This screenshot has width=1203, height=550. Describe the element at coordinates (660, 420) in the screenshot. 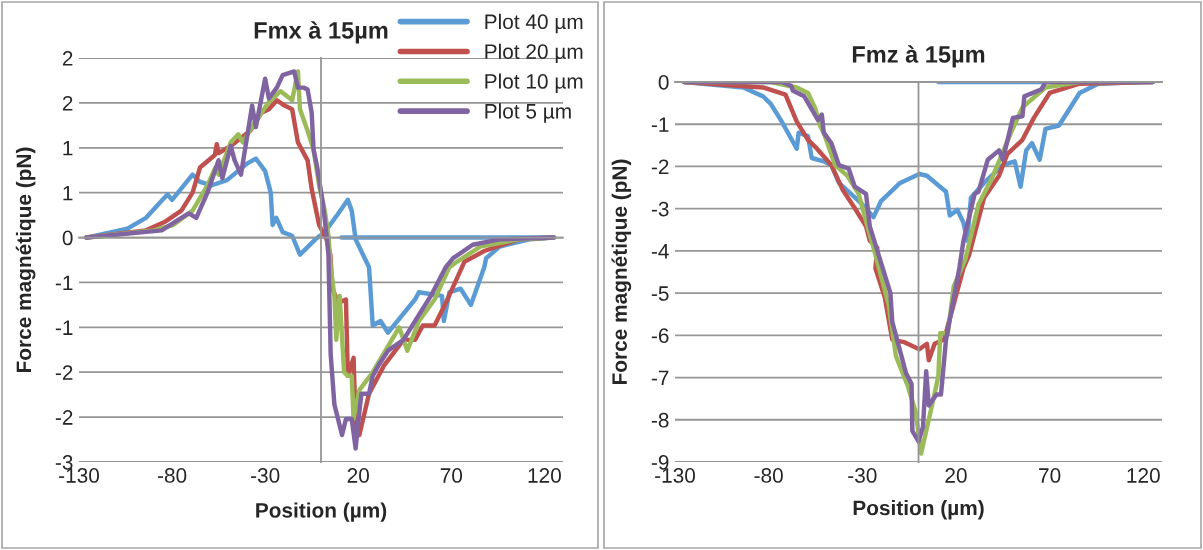

I see `y-tick-label: -8` at that location.